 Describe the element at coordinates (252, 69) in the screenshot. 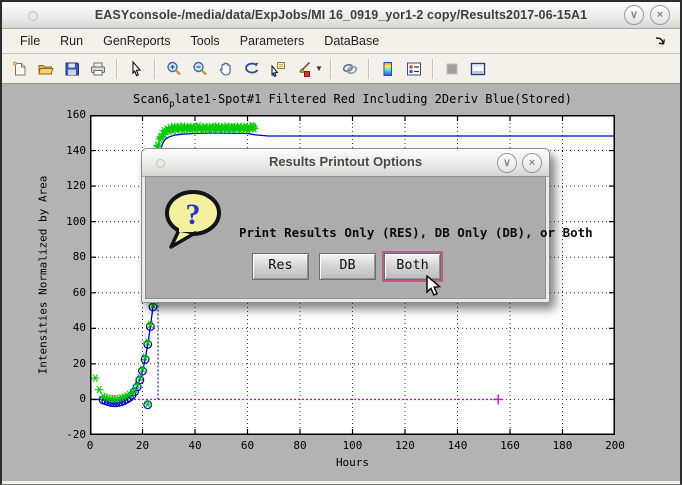

I see `rotate-3d-button` at that location.